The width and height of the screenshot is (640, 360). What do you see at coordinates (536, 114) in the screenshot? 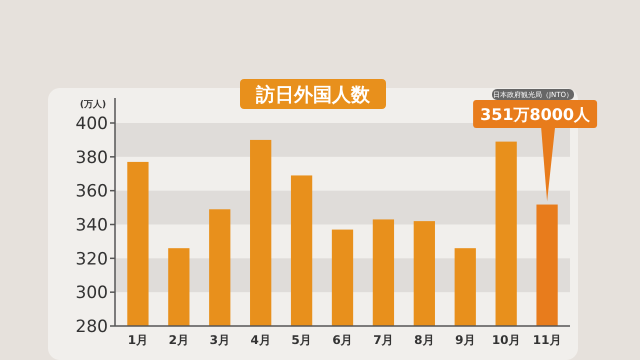
I see `annotation: 351万8000人` at bounding box center [536, 114].